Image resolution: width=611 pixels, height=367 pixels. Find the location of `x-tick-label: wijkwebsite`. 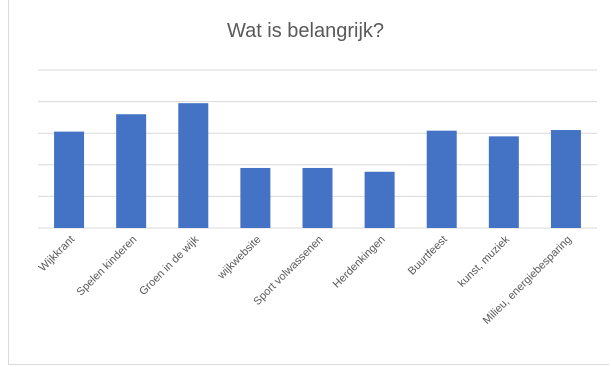

x-tick-label: wijkwebsite is located at coordinates (239, 258).